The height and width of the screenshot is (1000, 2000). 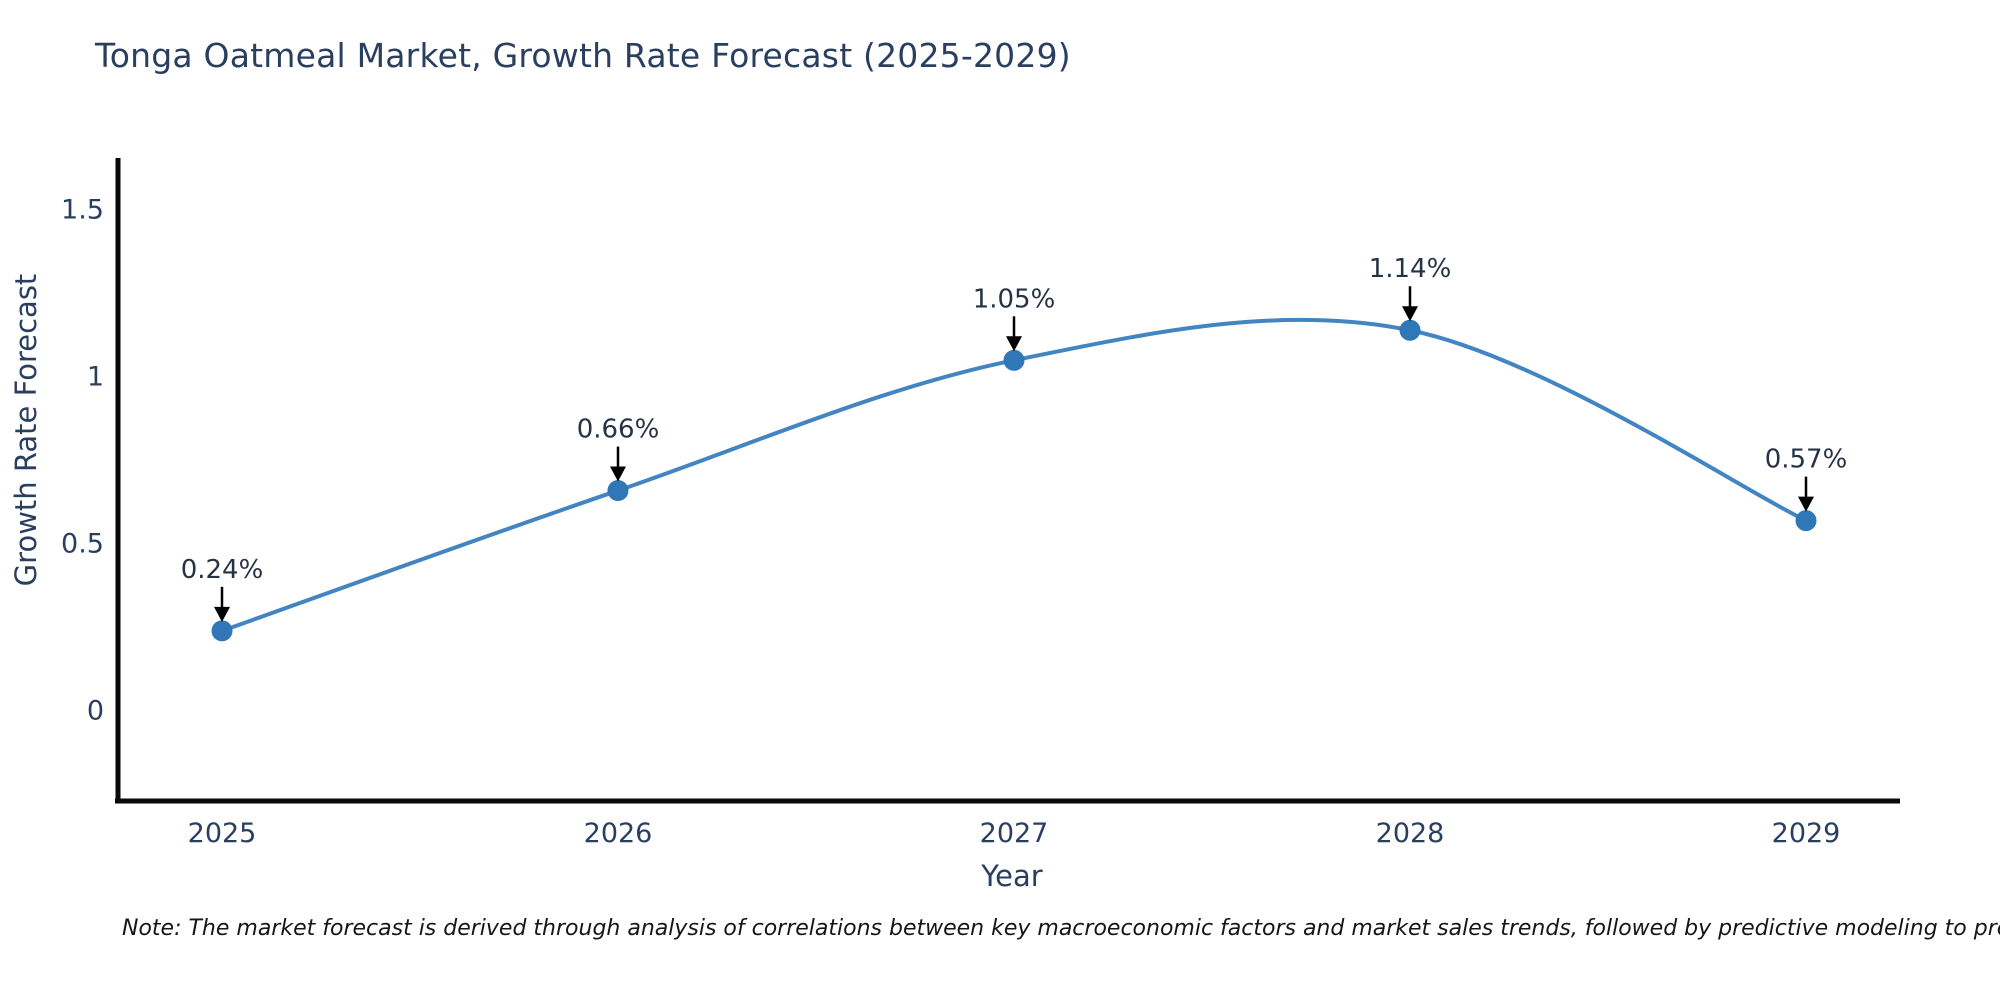 What do you see at coordinates (618, 430) in the screenshot?
I see `data-point-label: 0.66%` at bounding box center [618, 430].